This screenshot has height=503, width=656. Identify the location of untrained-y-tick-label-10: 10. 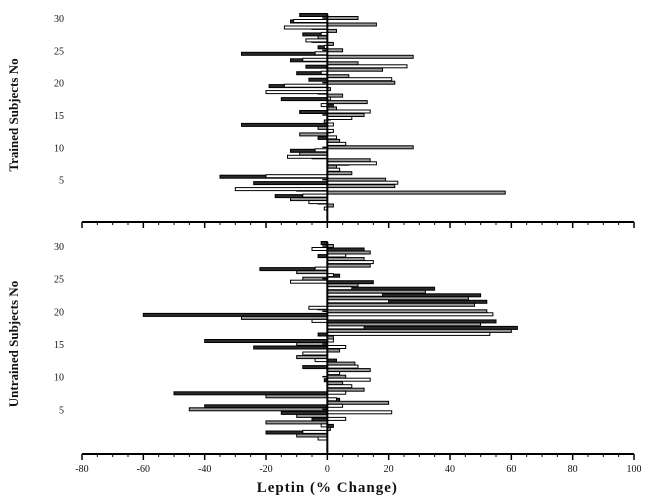
(59, 378).